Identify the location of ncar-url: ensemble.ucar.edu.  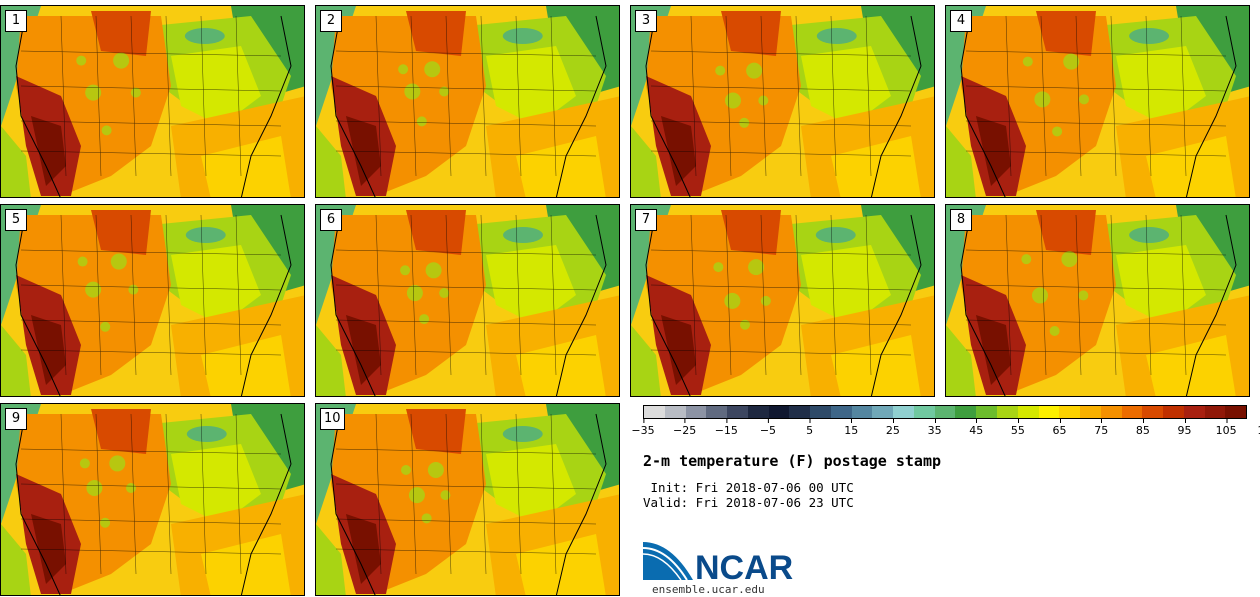
(708, 589).